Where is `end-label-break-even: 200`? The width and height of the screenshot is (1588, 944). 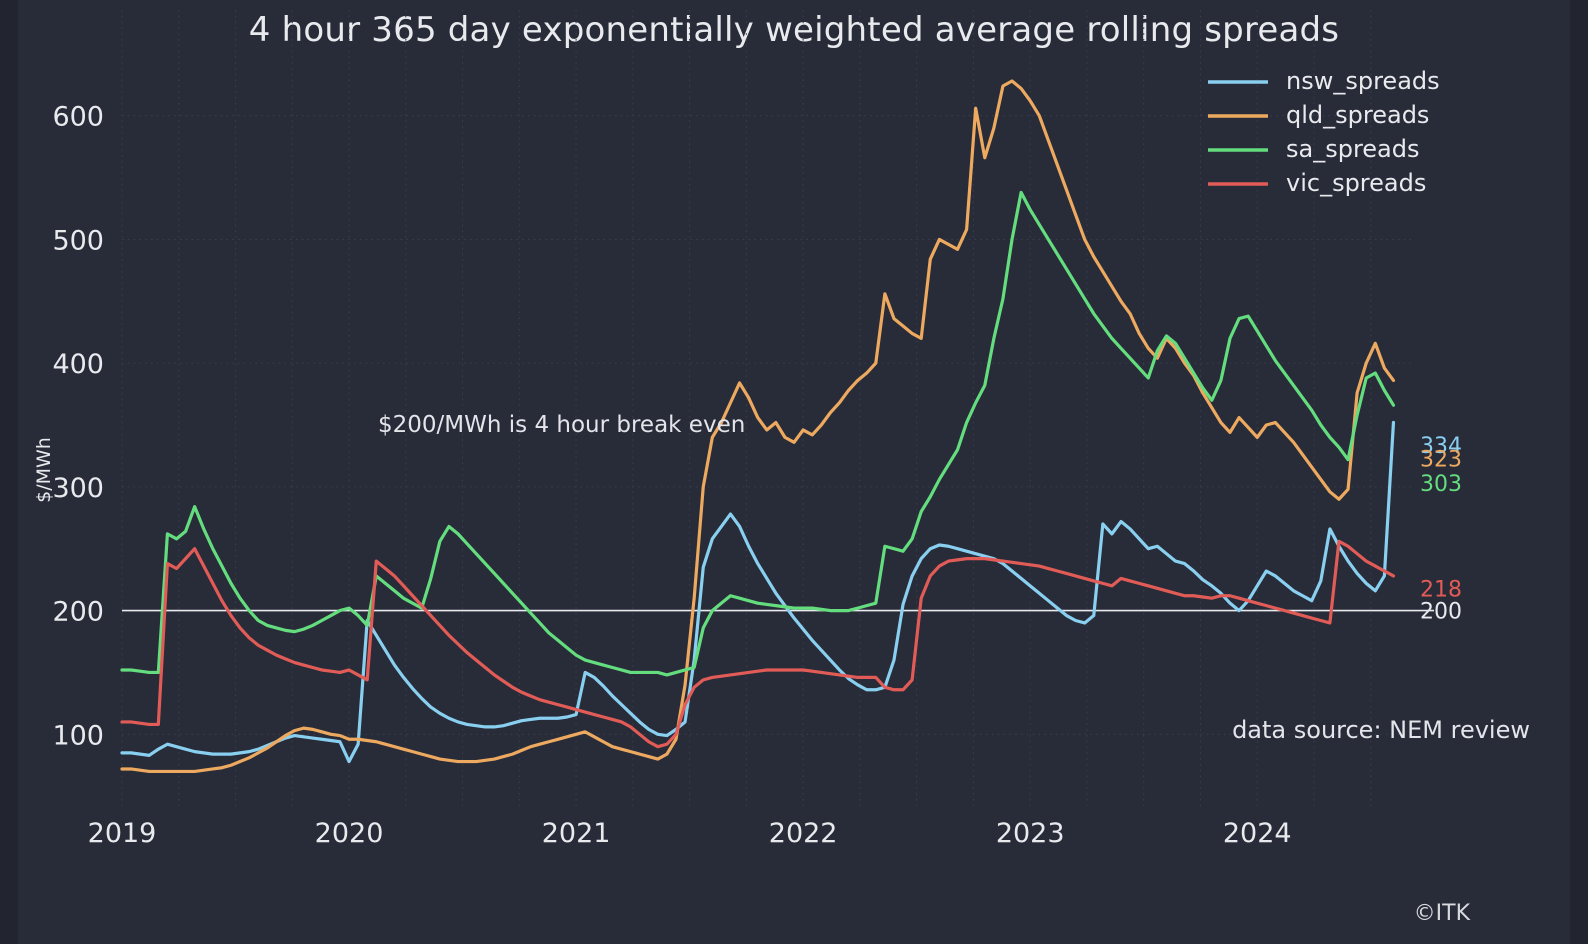
end-label-break-even: 200 is located at coordinates (1441, 612).